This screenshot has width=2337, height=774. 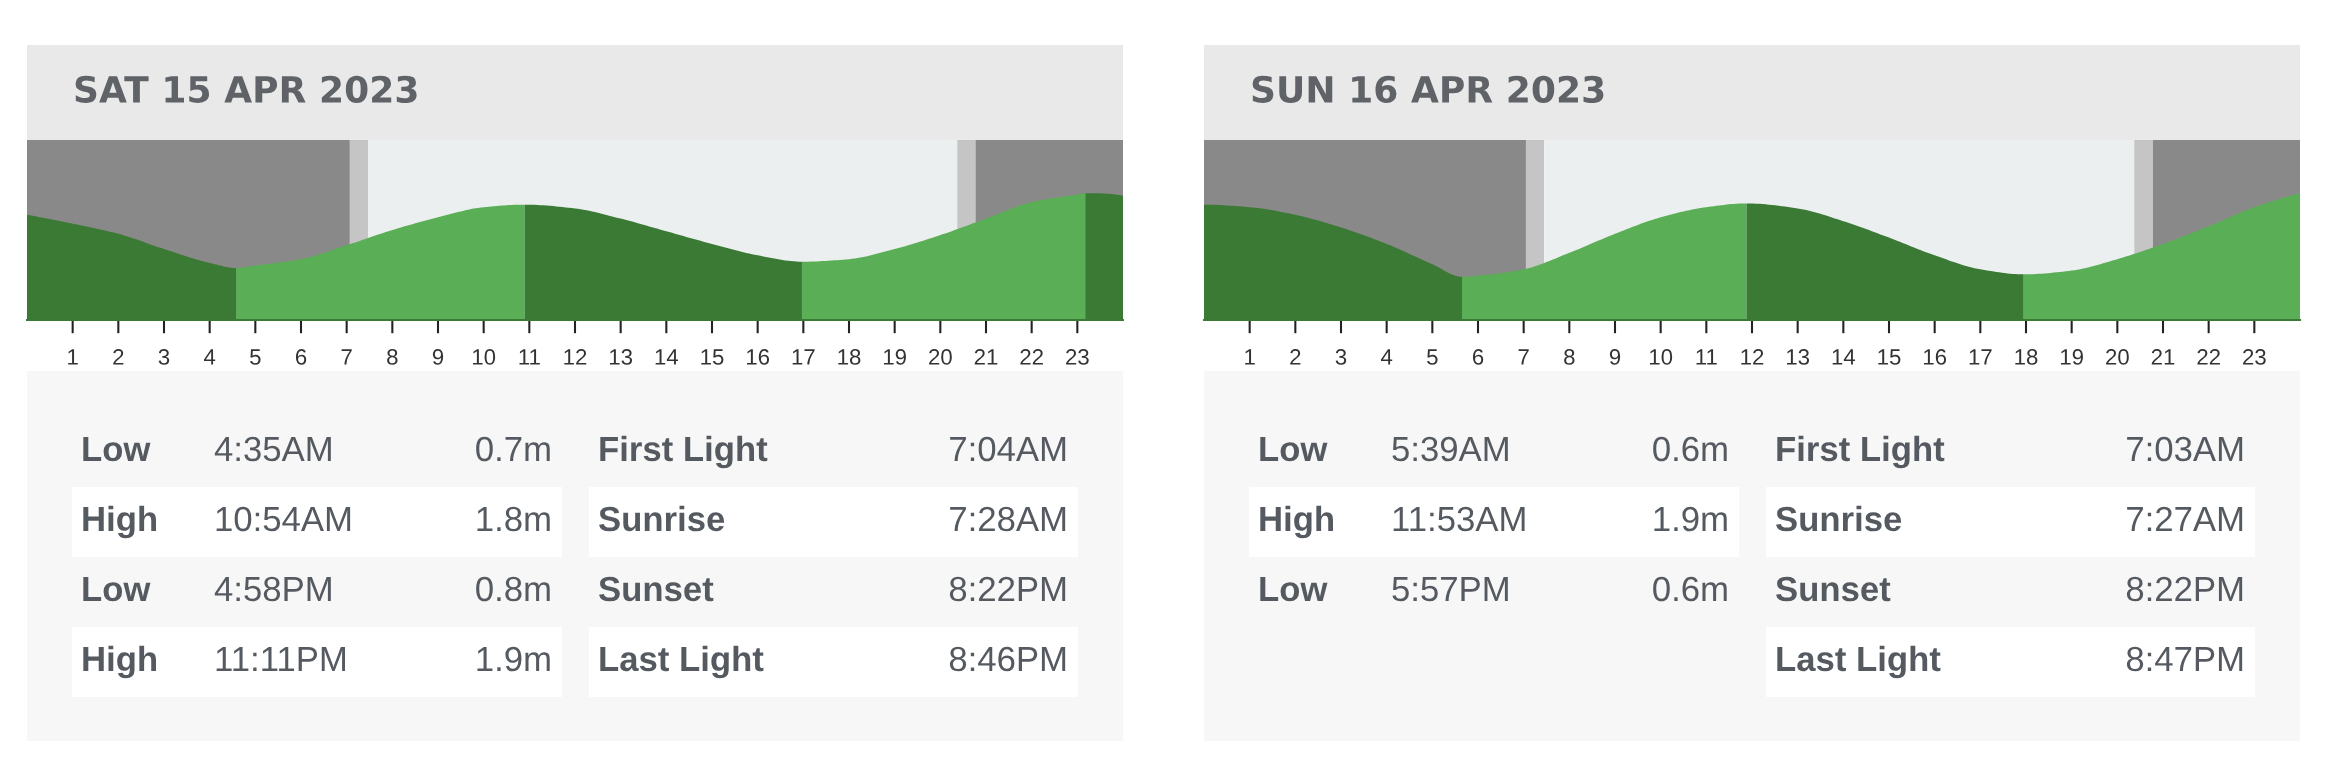 I want to click on text: 7:03AM, so click(x=2185, y=449).